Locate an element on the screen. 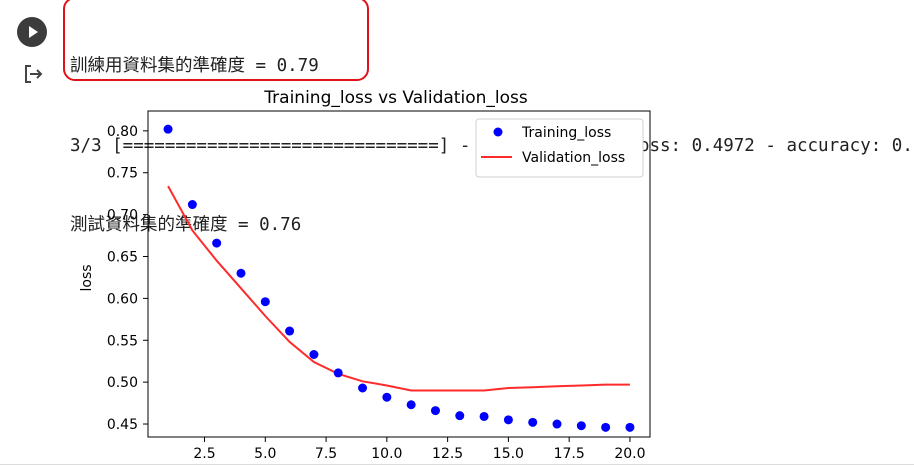 The width and height of the screenshot is (914, 468). legend-training-label: Training_loss is located at coordinates (566, 133).